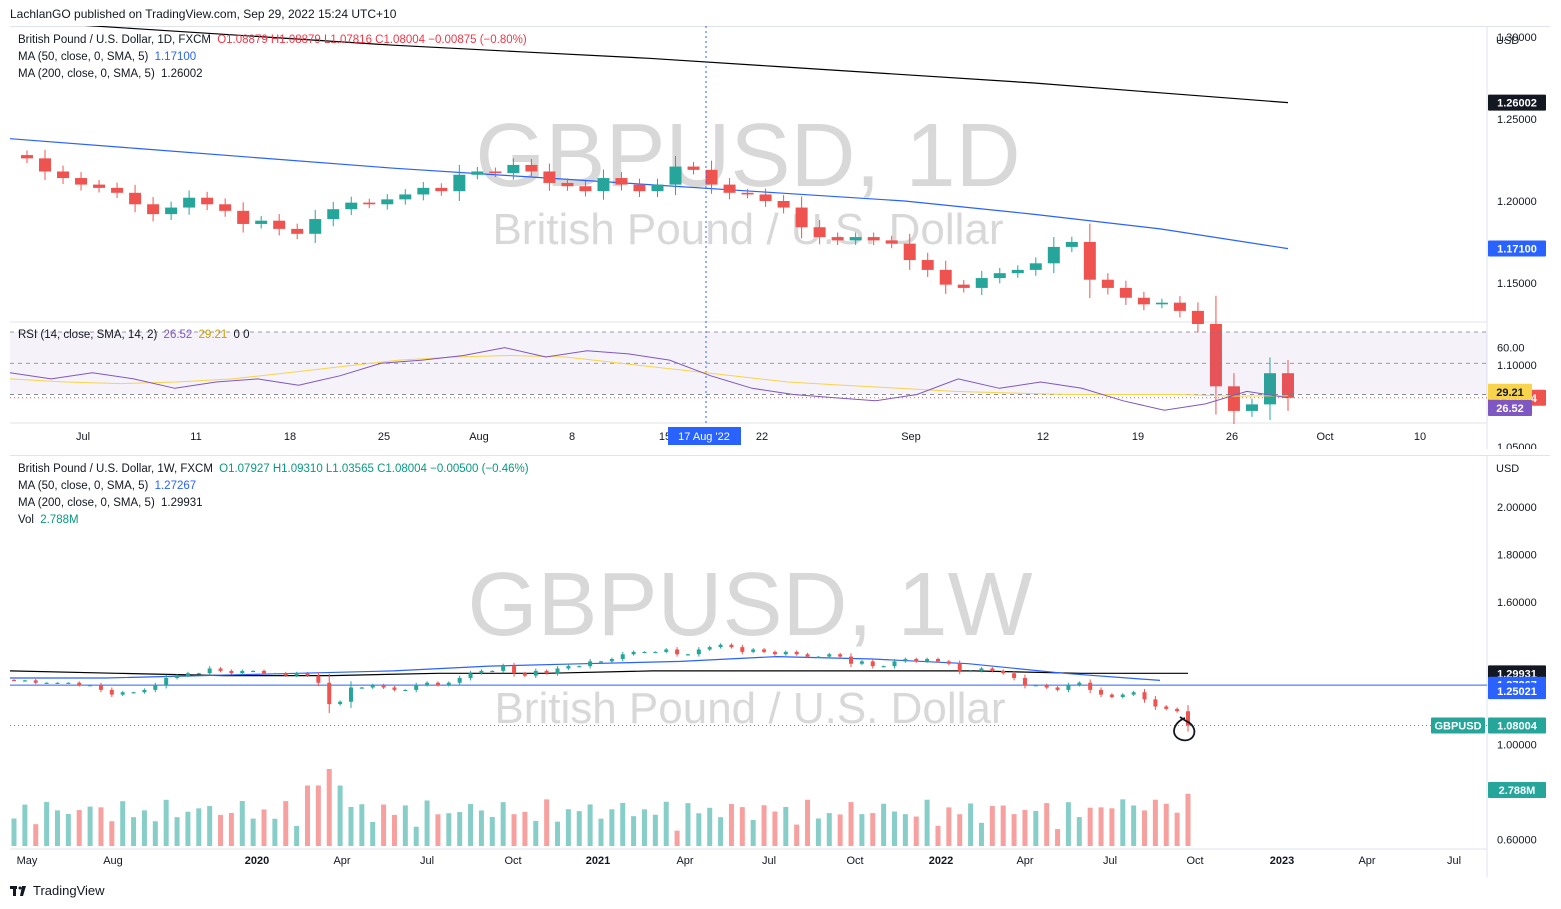  I want to click on daily-x-tick: Aug, so click(479, 437).